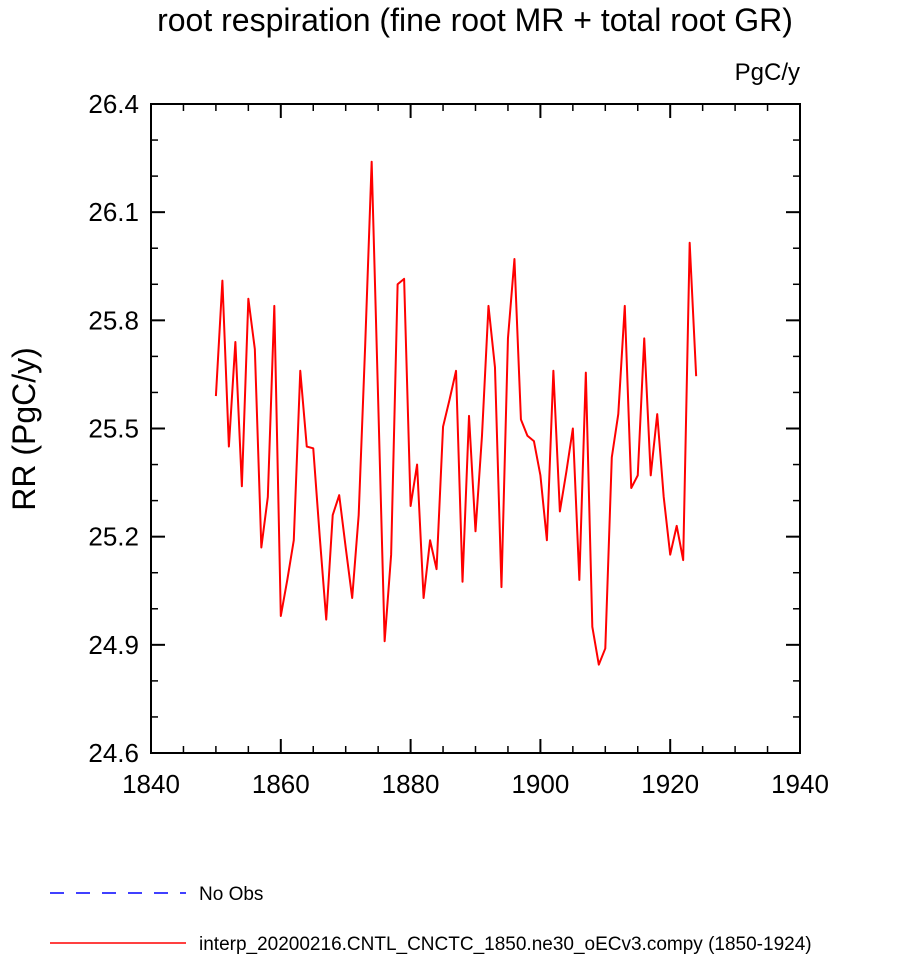  I want to click on y-tick-label: 25.8, so click(113, 320).